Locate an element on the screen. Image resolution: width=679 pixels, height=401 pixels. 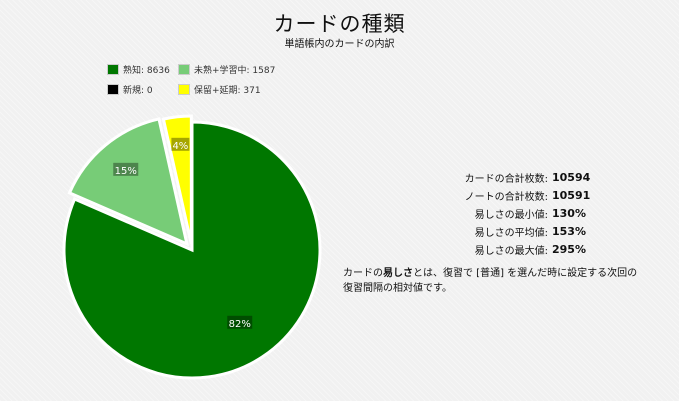
legend-item-young-learning: 未熟+学習中: 1587 is located at coordinates (226, 69).